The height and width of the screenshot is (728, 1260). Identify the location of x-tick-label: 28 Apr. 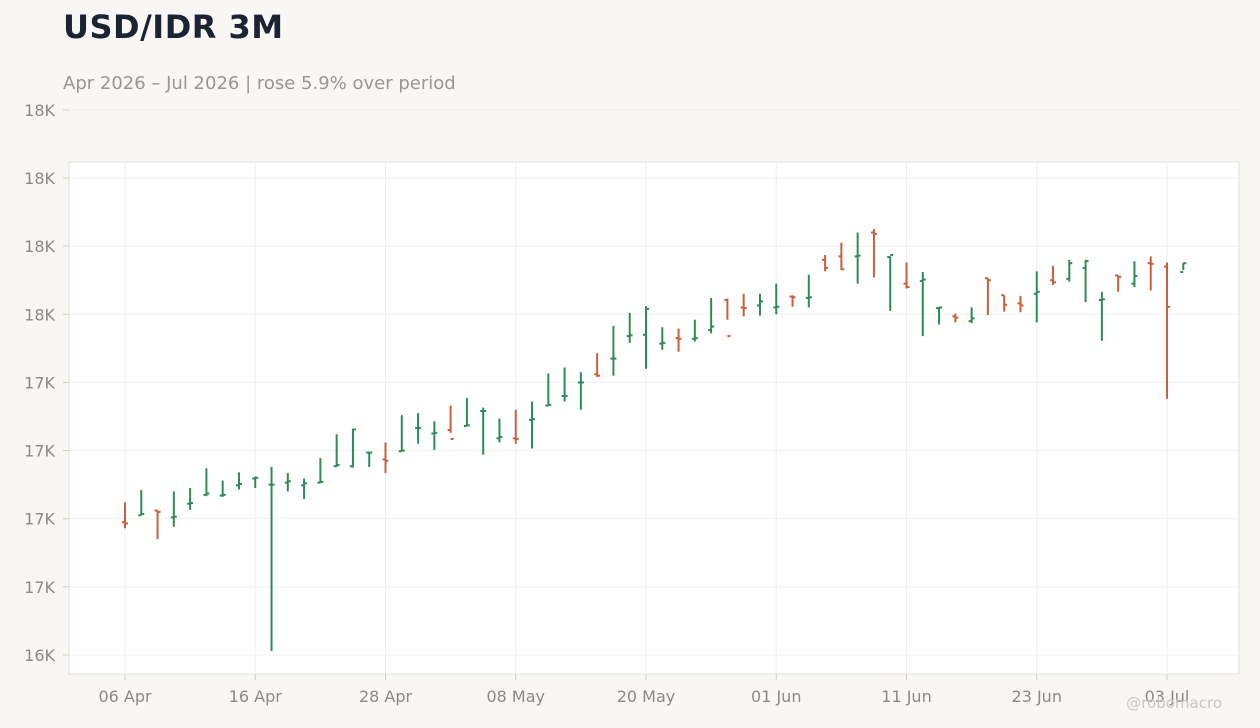
(386, 696).